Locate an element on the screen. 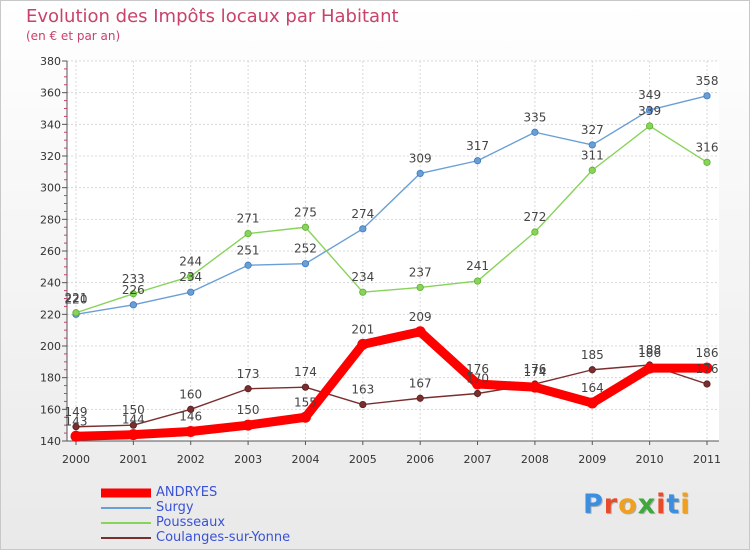 This screenshot has height=550, width=750. data-label: 185 is located at coordinates (592, 355).